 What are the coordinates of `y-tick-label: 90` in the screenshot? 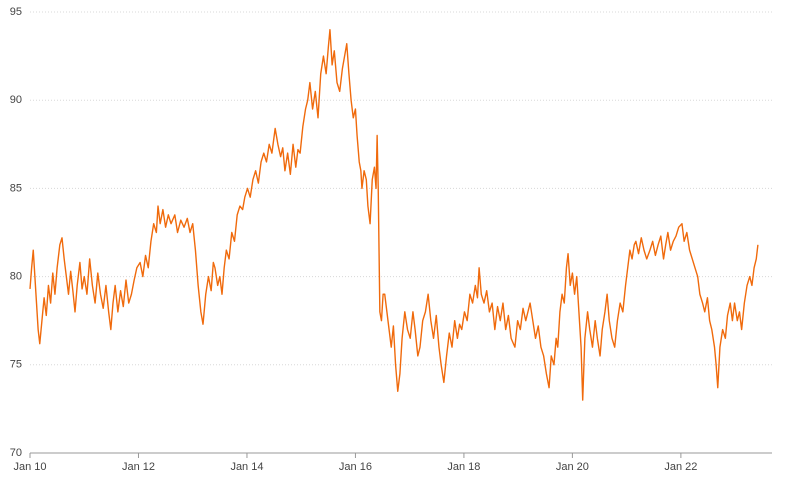 It's located at (16, 100).